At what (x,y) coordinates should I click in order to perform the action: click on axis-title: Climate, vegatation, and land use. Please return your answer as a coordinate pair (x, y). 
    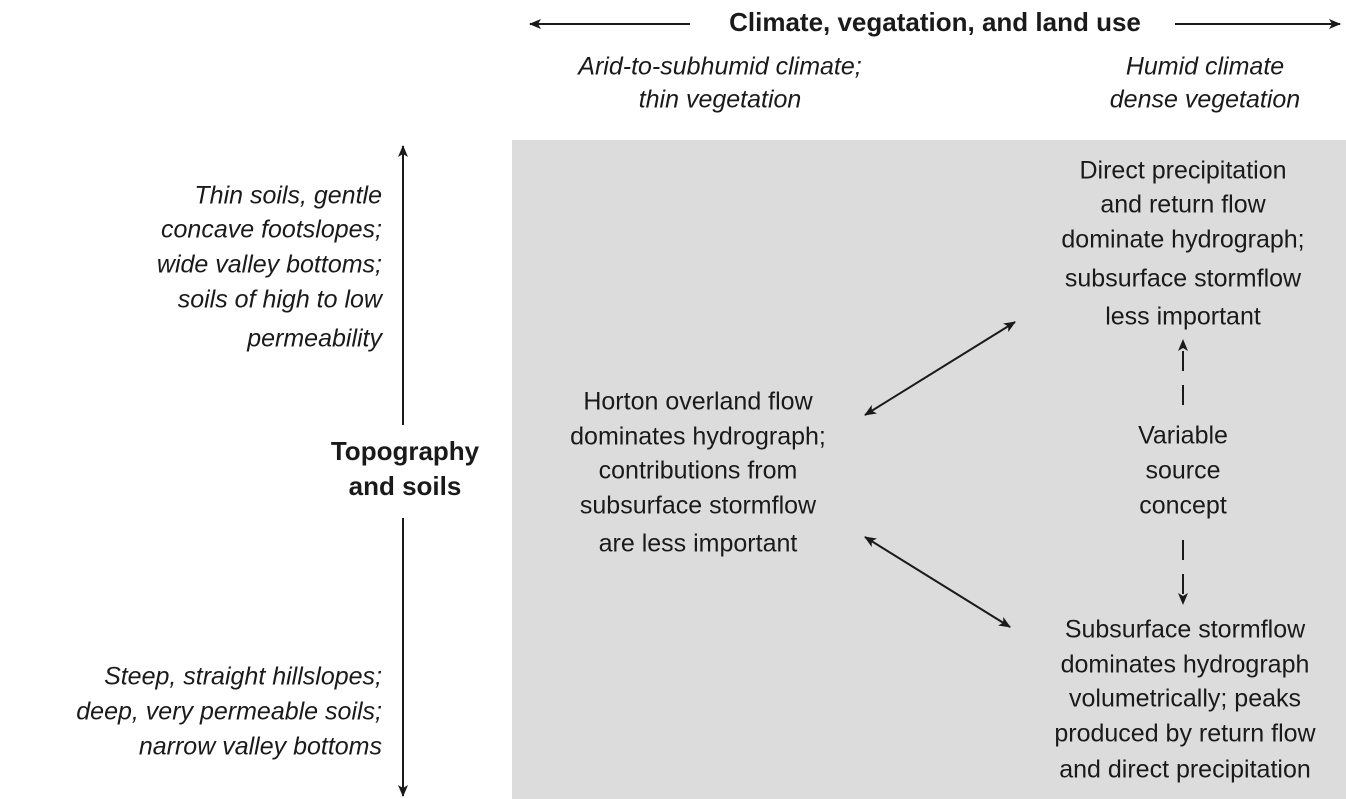
    Looking at the image, I should click on (935, 22).